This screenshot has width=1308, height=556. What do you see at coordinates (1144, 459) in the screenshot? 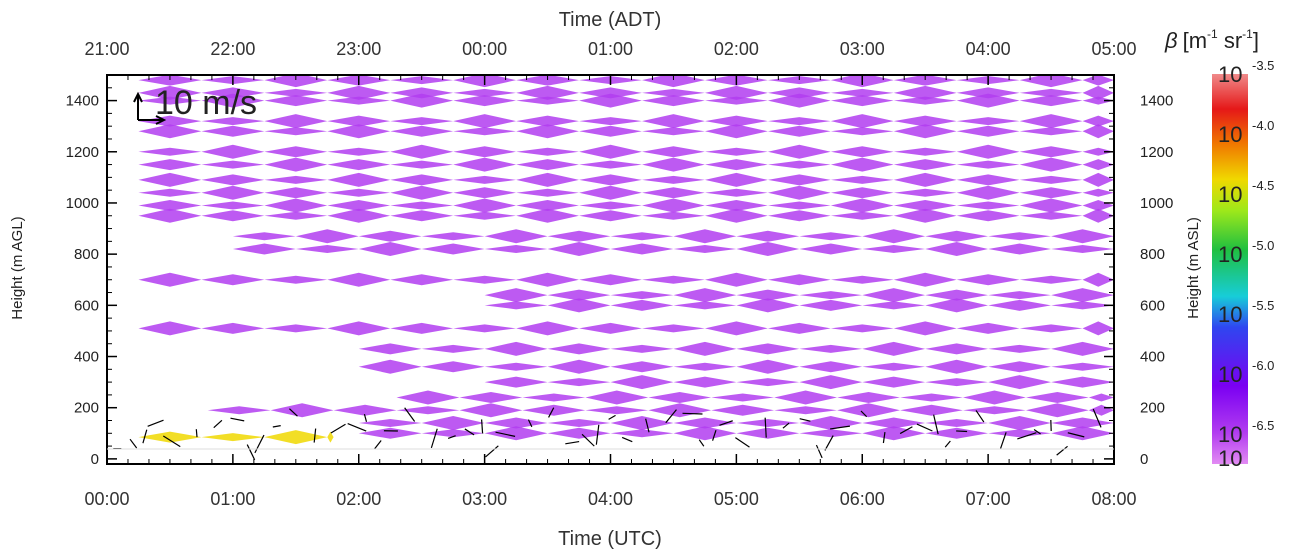
I see `y-tick-label-right: 0` at bounding box center [1144, 459].